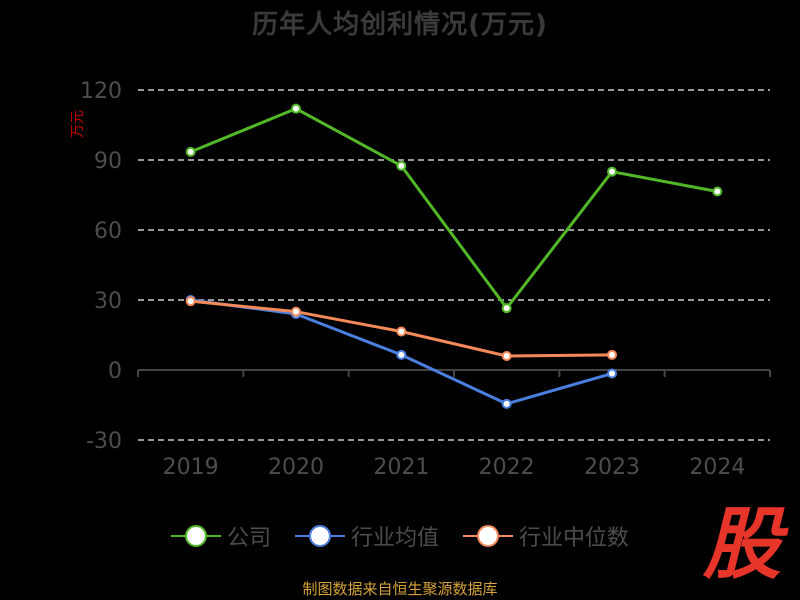  Describe the element at coordinates (394, 538) in the screenshot. I see `legend-label: 行业均值` at that location.